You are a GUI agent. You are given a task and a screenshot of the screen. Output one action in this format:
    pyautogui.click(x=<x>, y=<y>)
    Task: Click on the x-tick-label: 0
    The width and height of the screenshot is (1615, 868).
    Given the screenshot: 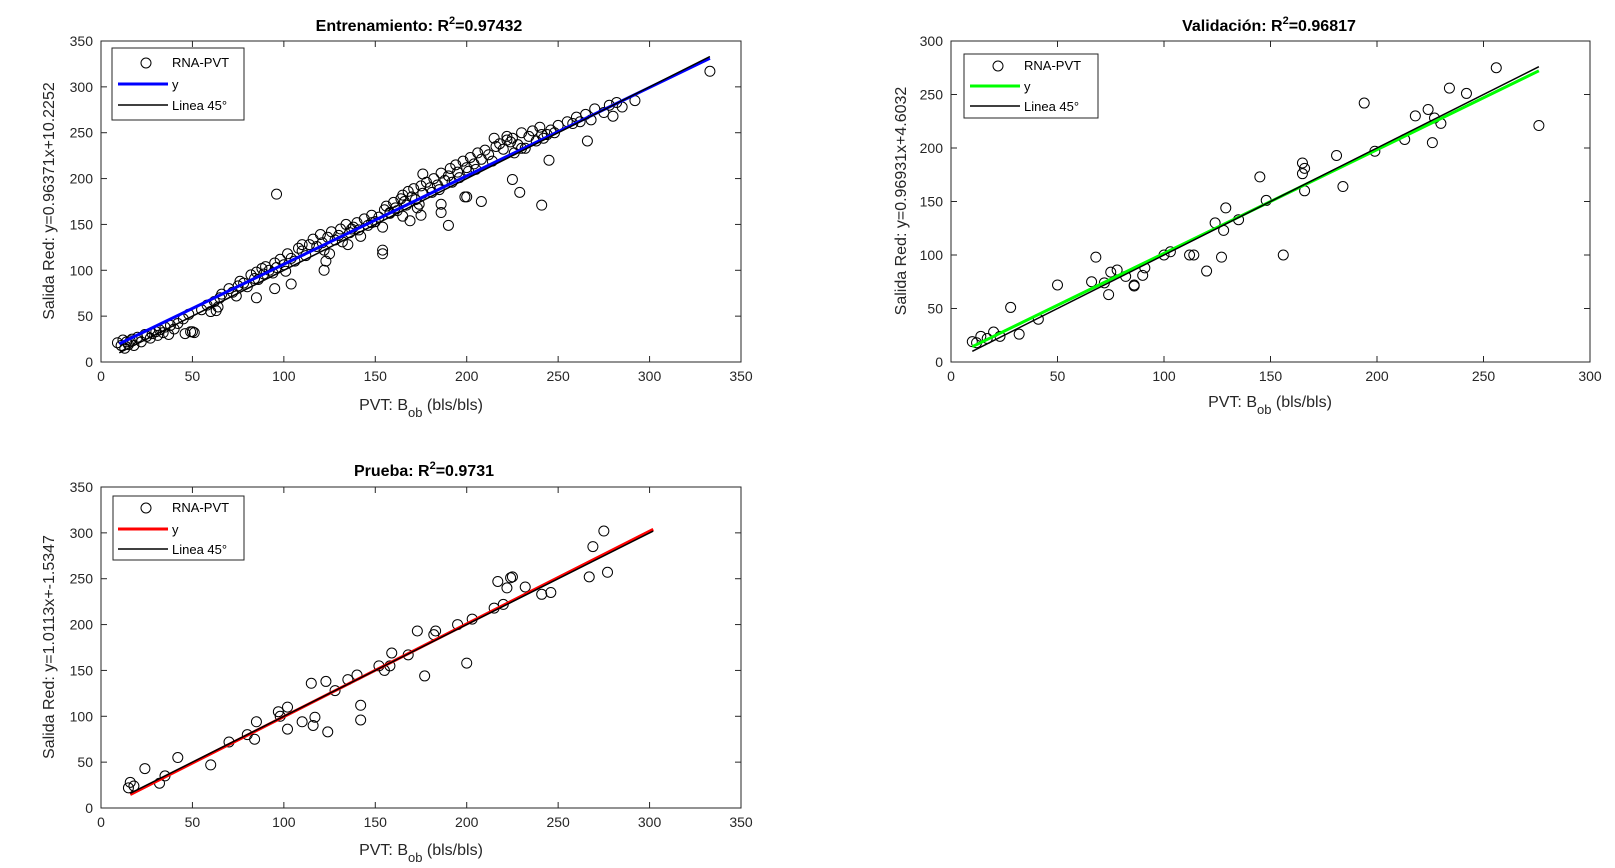 What is the action you would take?
    pyautogui.click(x=951, y=376)
    